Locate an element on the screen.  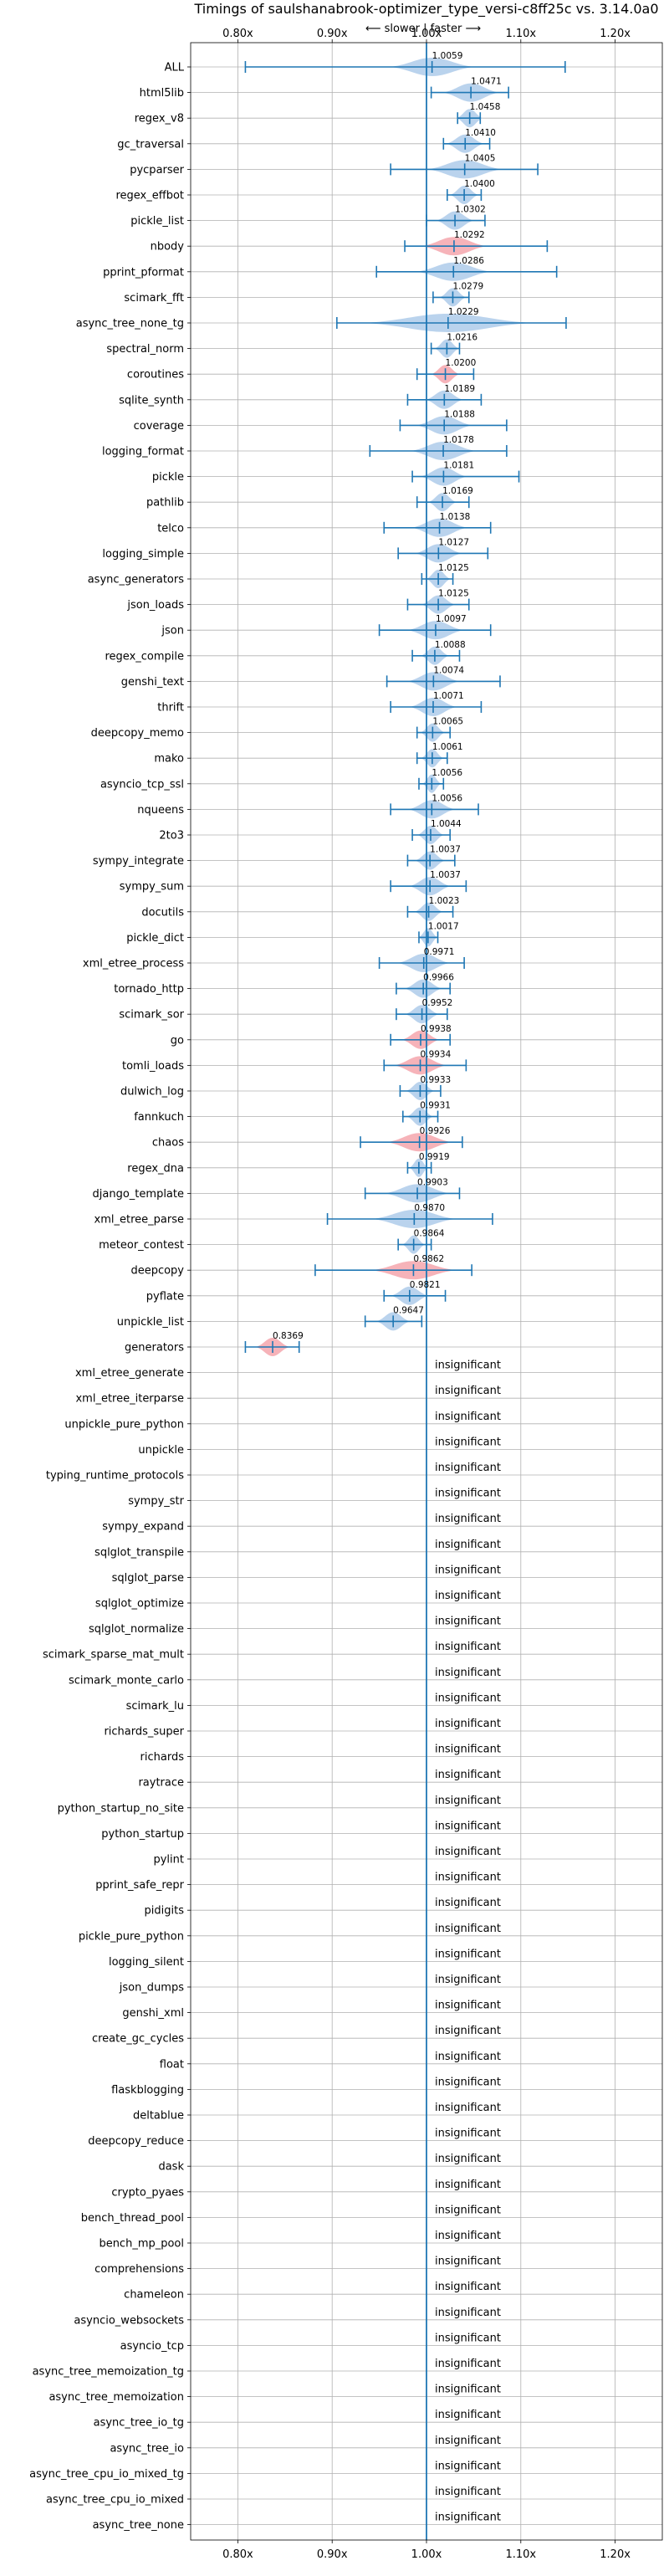
value-label: 0.9647 is located at coordinates (409, 1310).